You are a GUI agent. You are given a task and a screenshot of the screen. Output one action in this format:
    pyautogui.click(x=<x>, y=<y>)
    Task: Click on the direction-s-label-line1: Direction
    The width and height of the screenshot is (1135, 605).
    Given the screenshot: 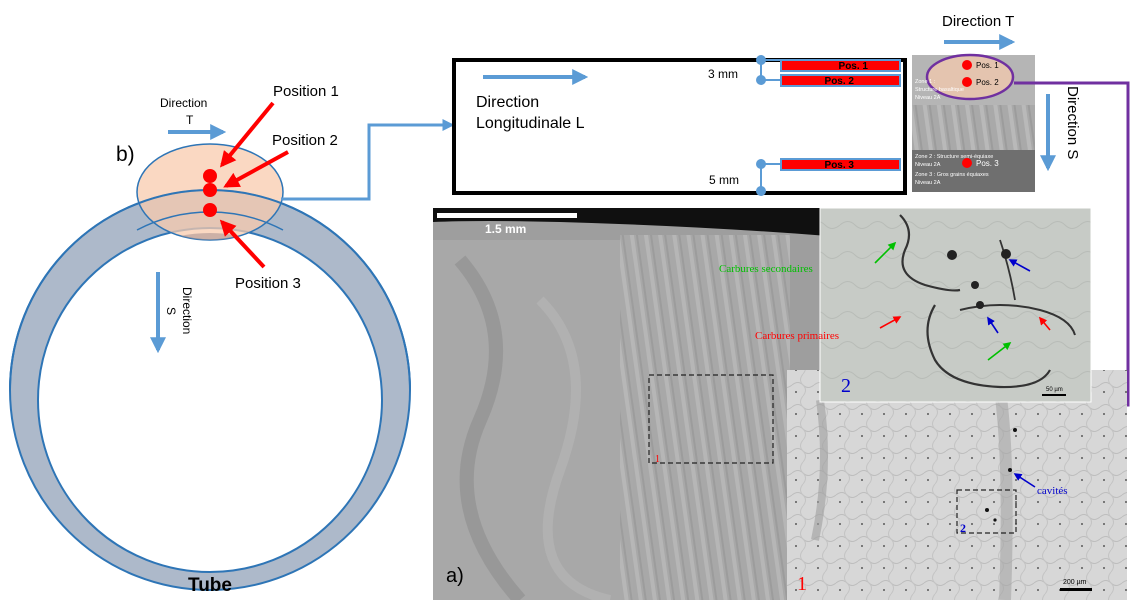 What is the action you would take?
    pyautogui.click(x=187, y=310)
    